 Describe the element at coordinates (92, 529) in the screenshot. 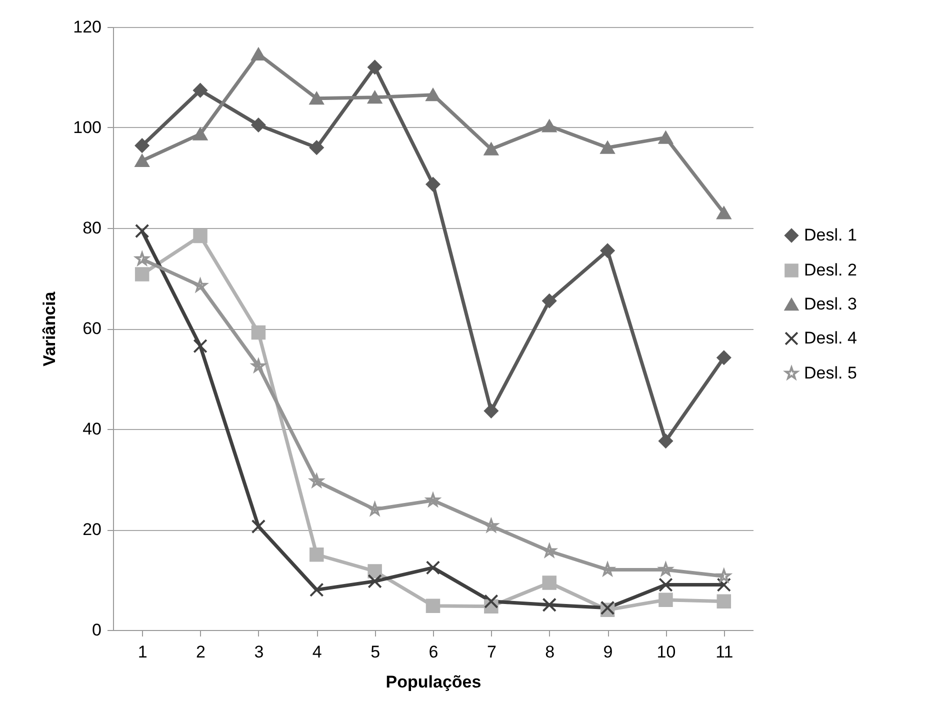

I see `y-tick-label: 20` at that location.